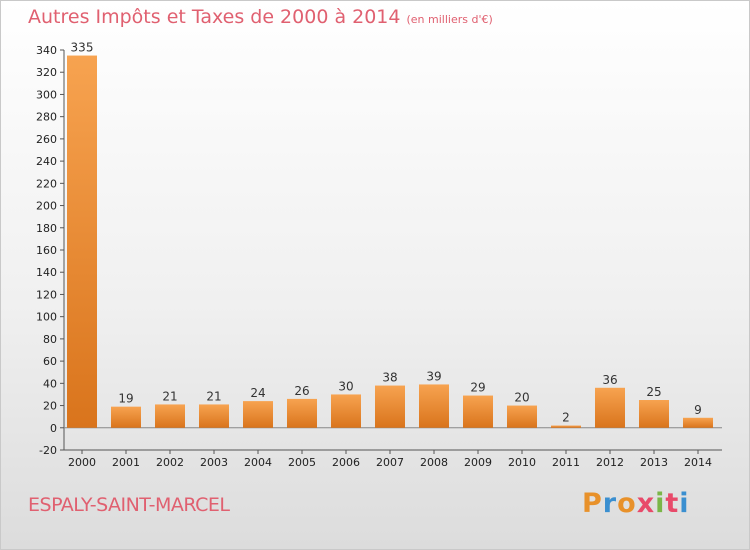 The height and width of the screenshot is (550, 750). Describe the element at coordinates (477, 388) in the screenshot. I see `bar-value-label: 29` at that location.